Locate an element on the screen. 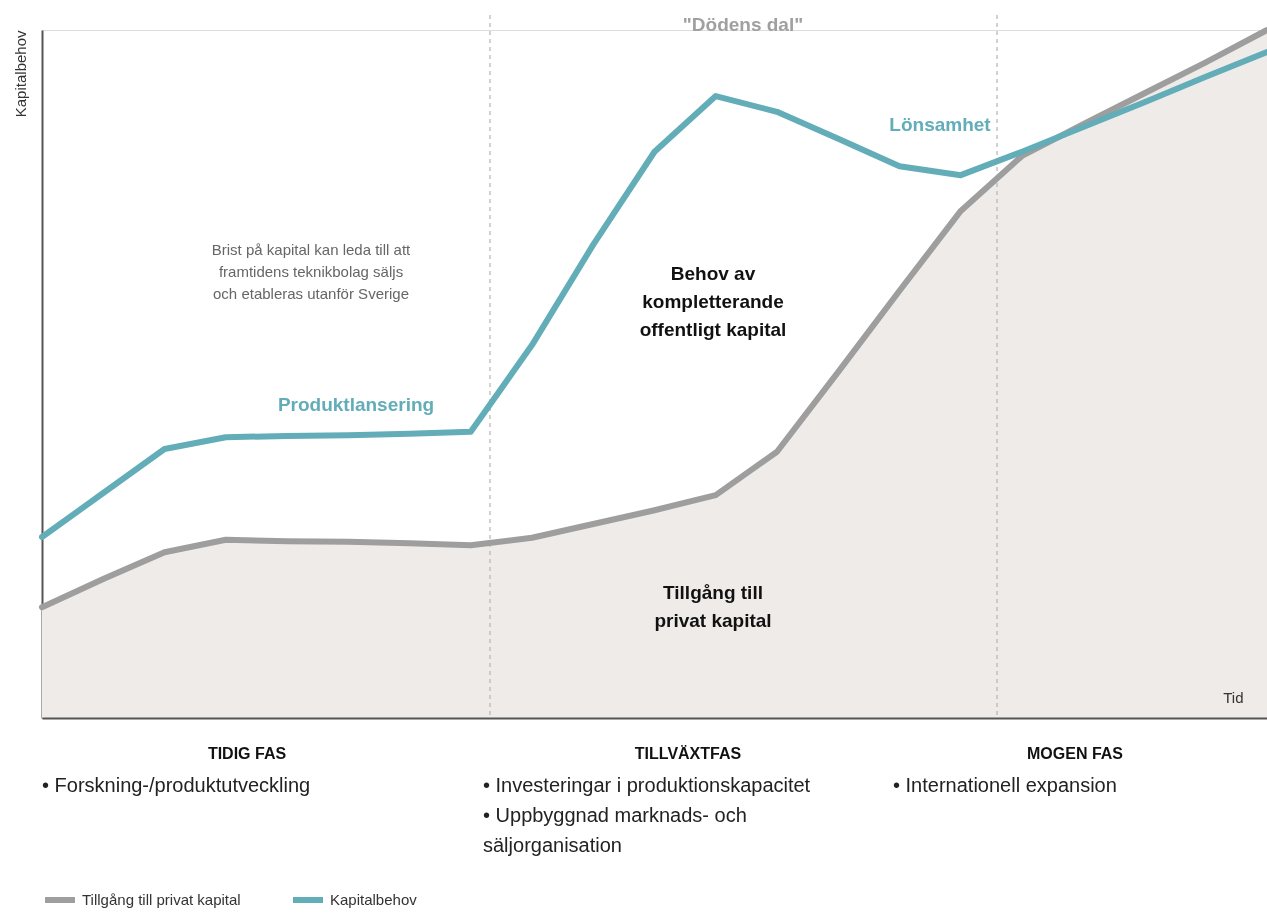  annotation: Produktlansering is located at coordinates (356, 404).